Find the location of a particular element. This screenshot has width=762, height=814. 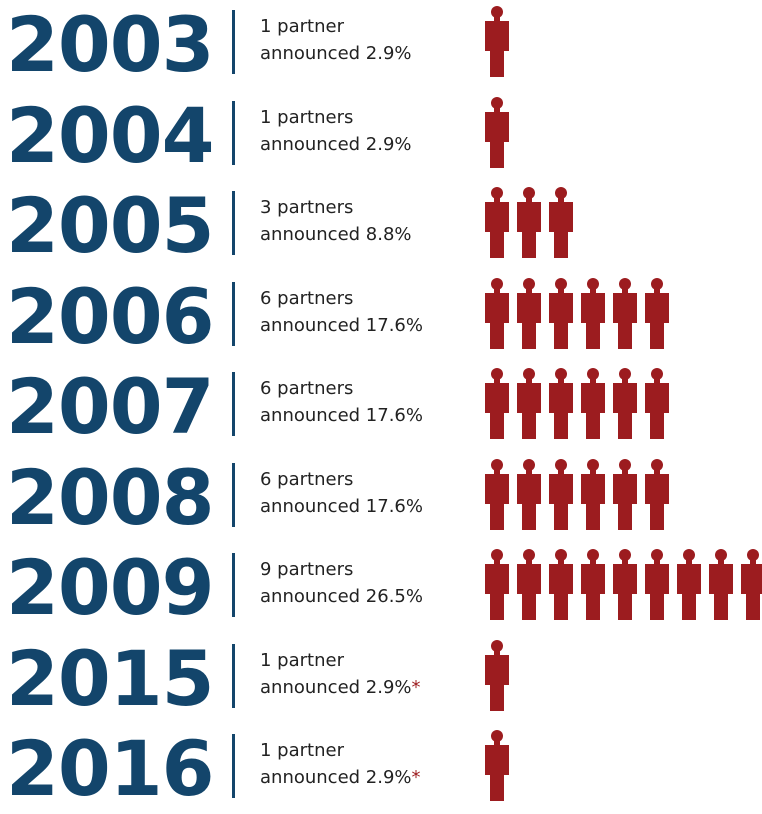

chart-row: 2016 1 partner announced 2.9%* is located at coordinates (381, 769).